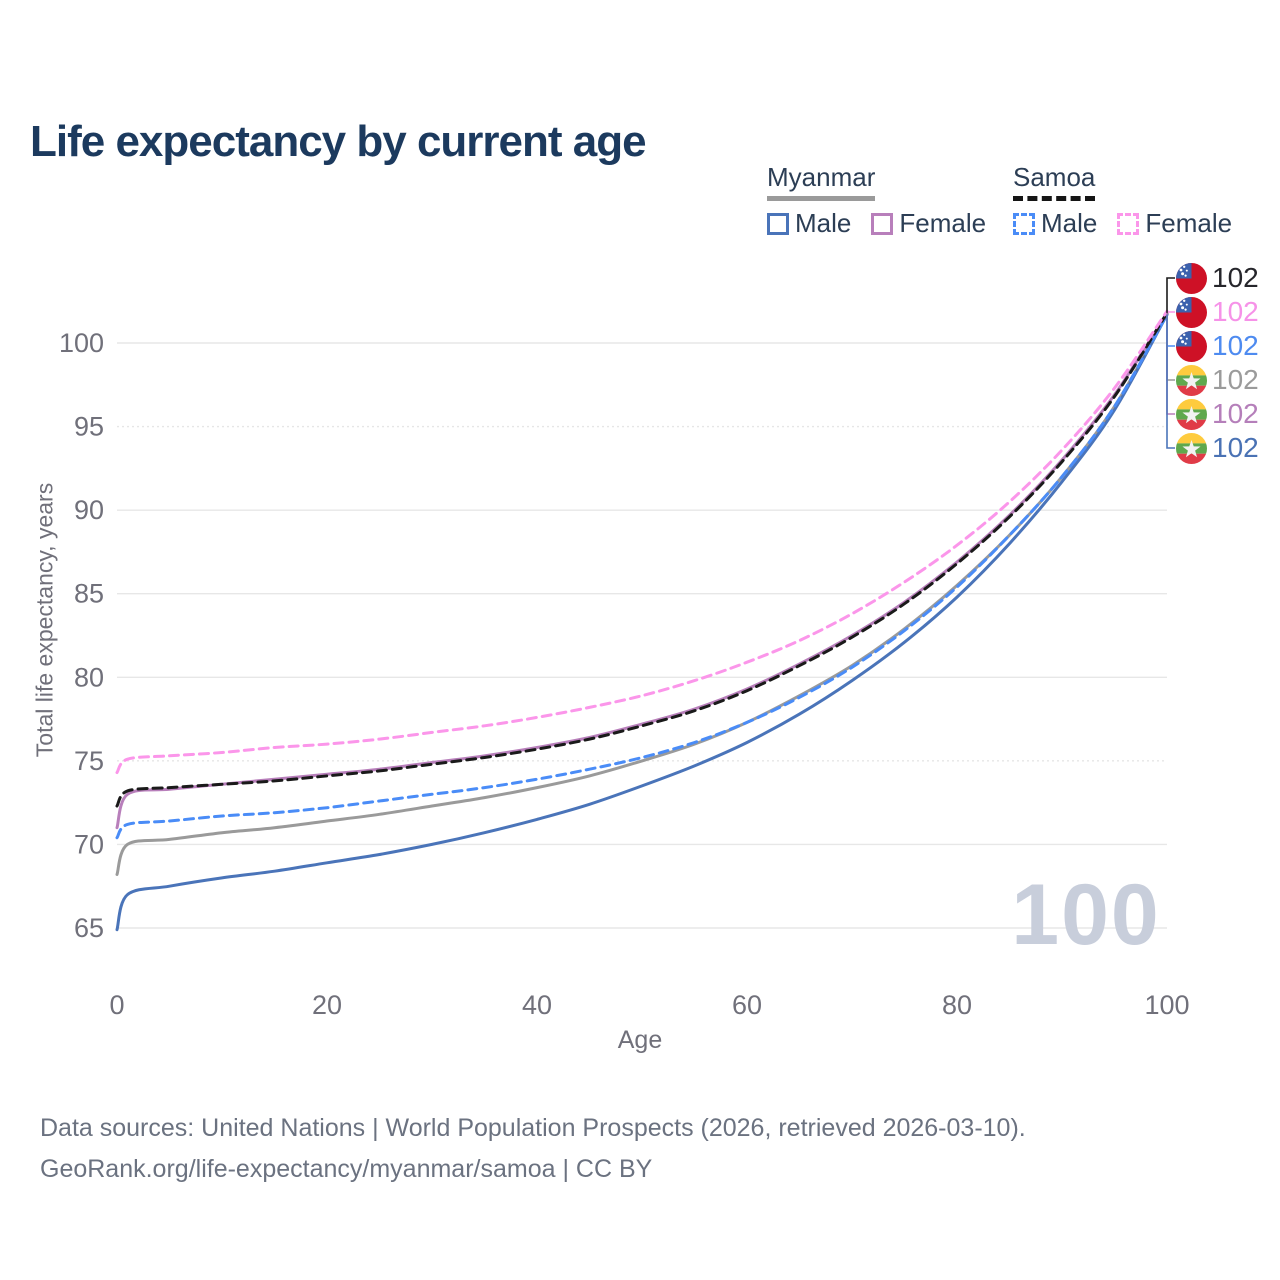  I want to click on x-tick-label: 20, so click(327, 1005).